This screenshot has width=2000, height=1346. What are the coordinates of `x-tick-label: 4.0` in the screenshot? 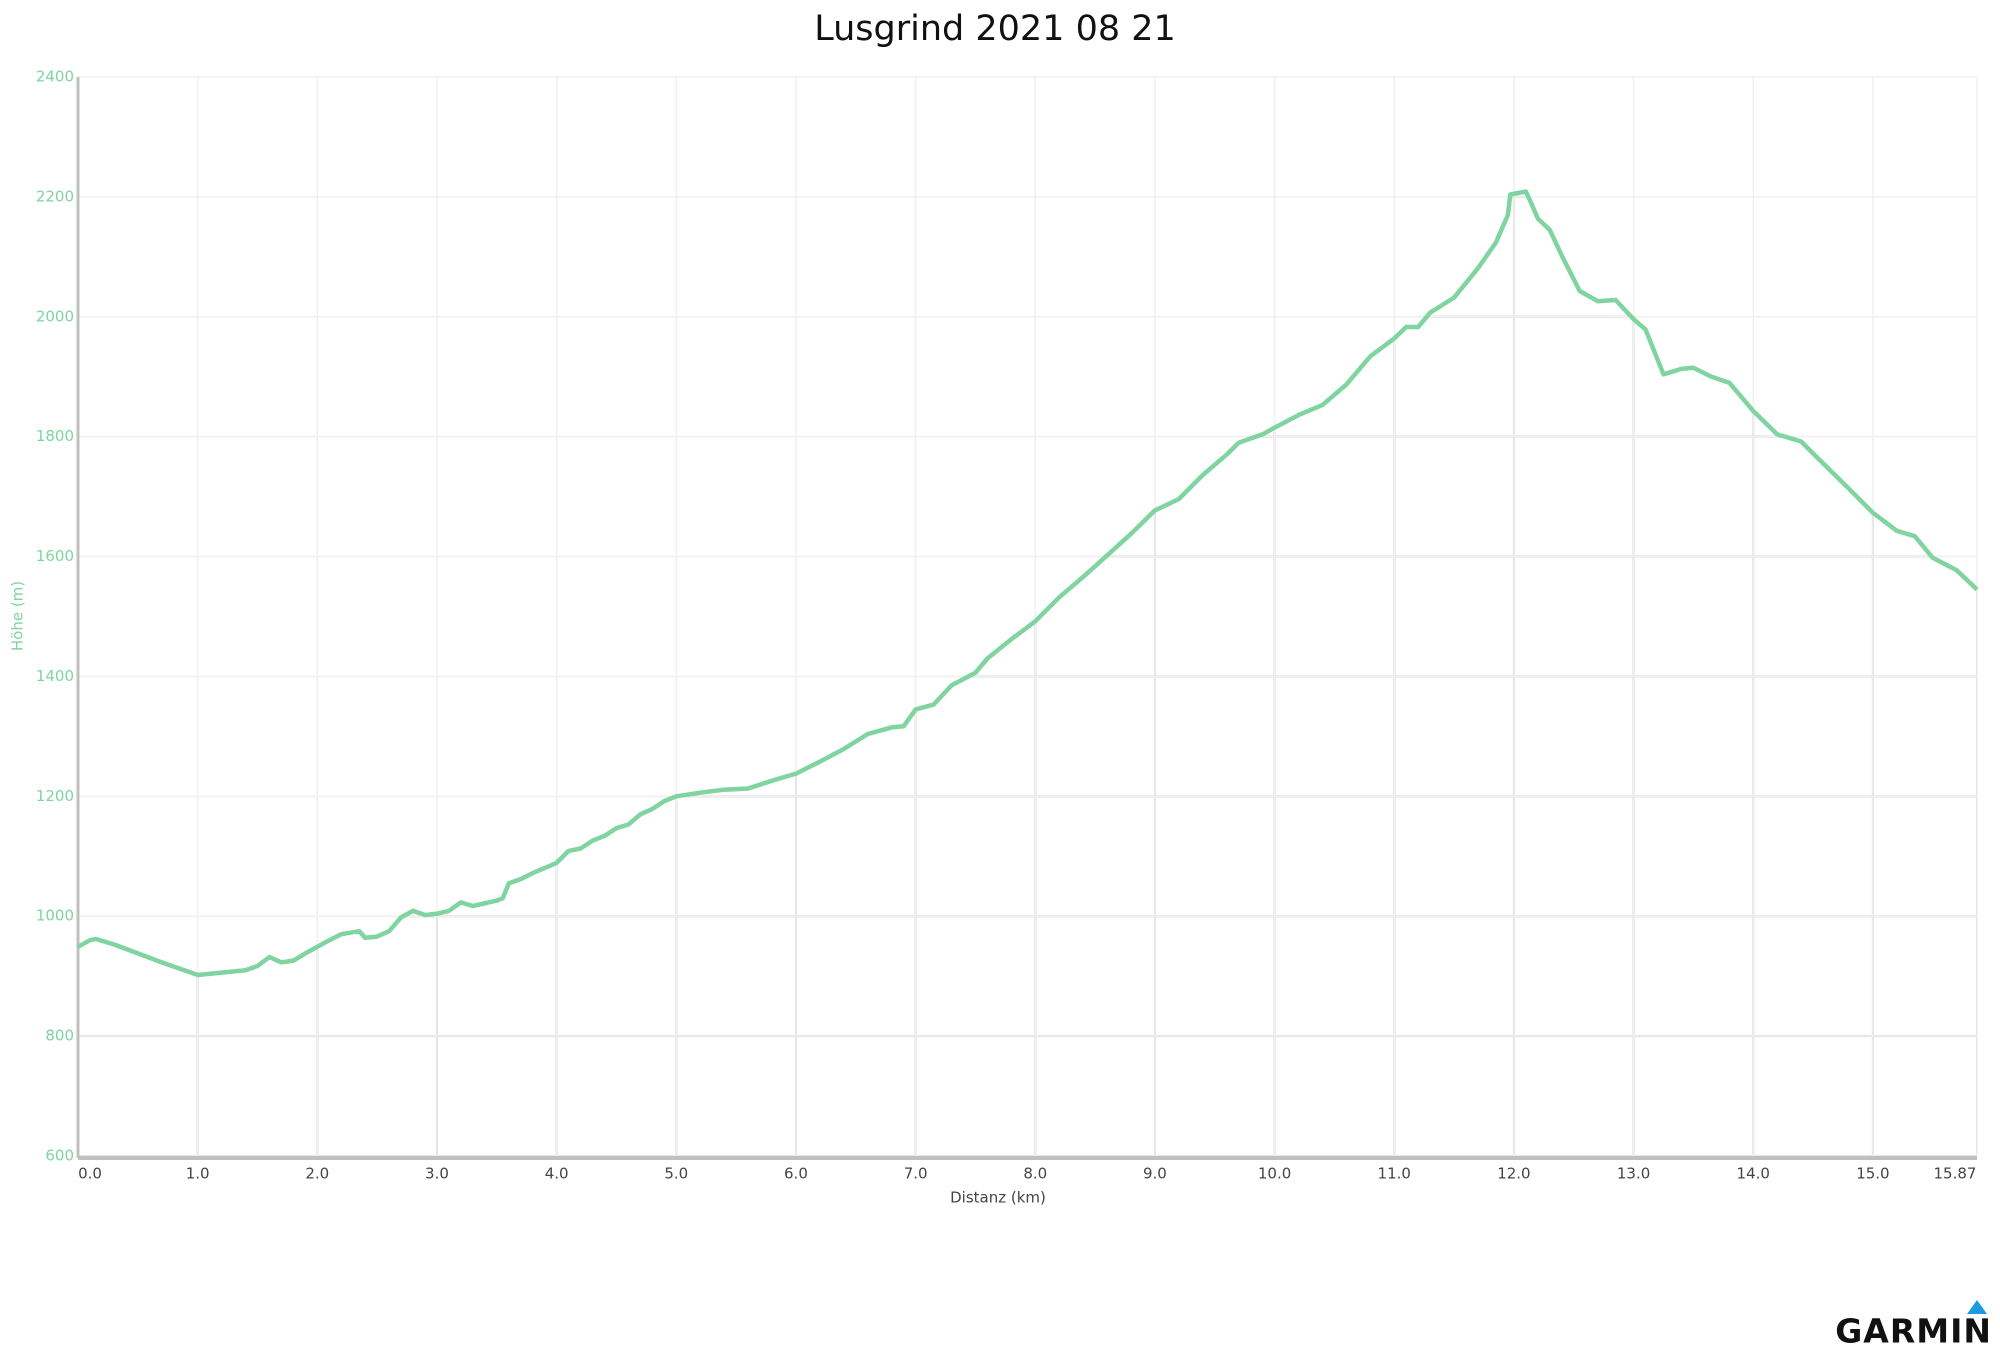 It's located at (557, 1174).